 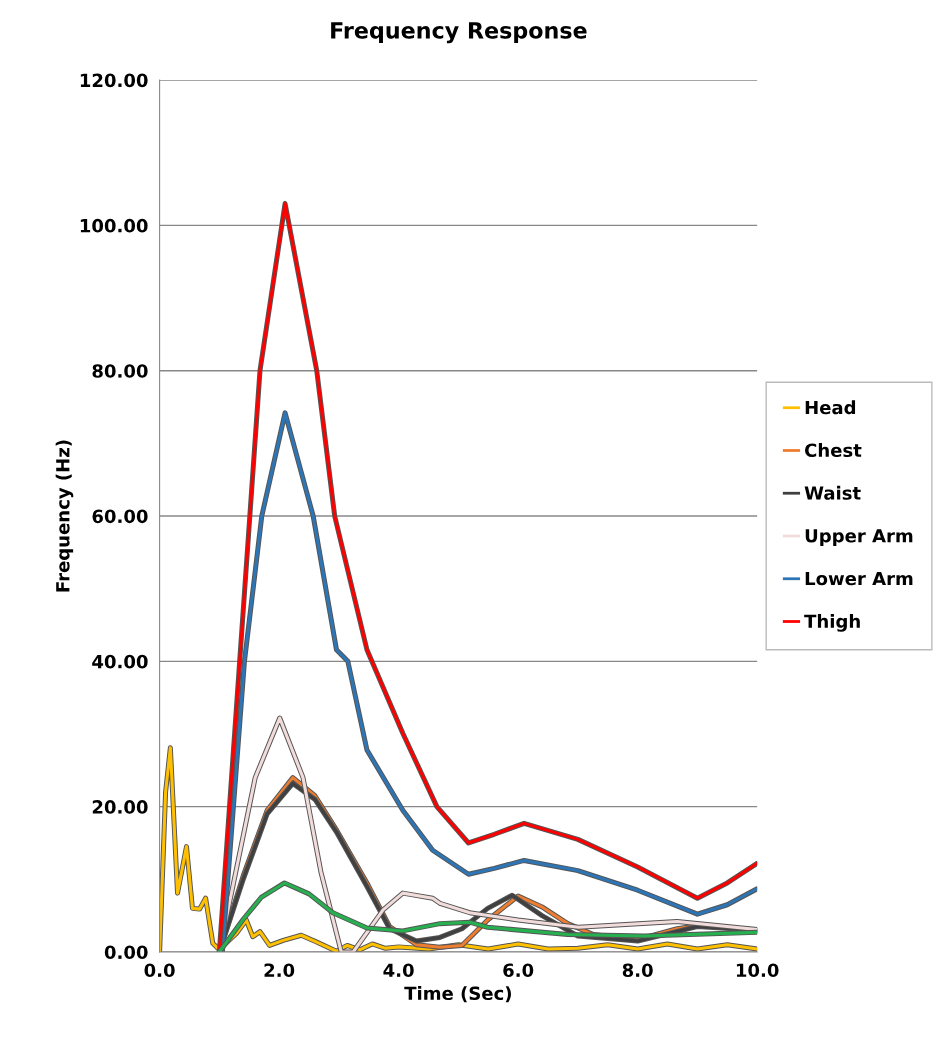 What do you see at coordinates (859, 578) in the screenshot?
I see `legend-label: Lower Arm` at bounding box center [859, 578].